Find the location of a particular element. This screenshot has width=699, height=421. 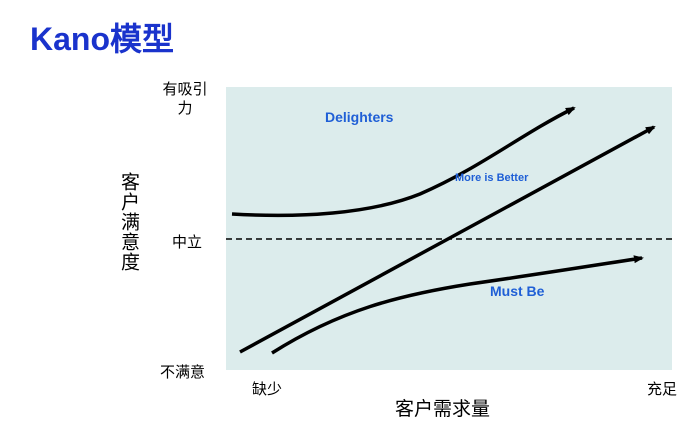

curve-label: Must Be is located at coordinates (517, 291).